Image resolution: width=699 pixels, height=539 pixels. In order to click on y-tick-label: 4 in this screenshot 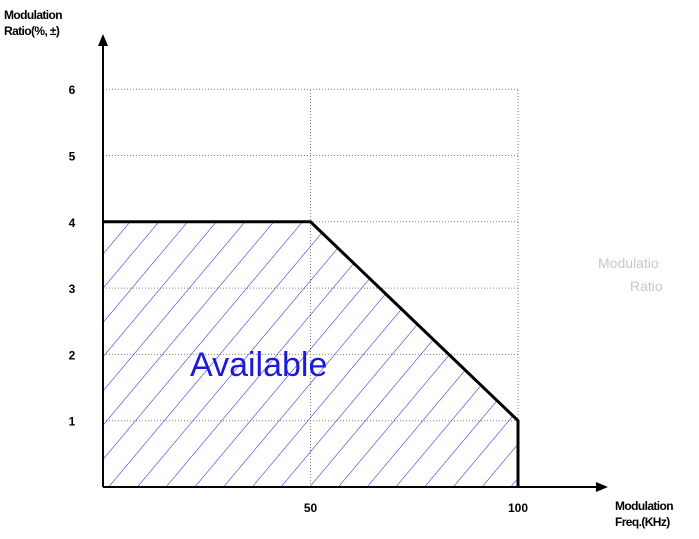, I will do `click(72, 223)`.